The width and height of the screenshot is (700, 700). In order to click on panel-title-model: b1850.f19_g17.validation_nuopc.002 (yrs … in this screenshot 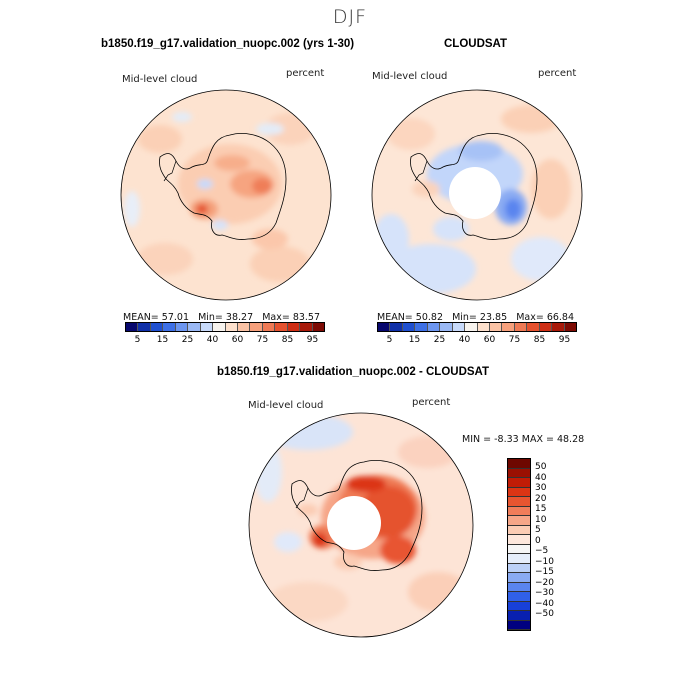, I will do `click(228, 44)`.